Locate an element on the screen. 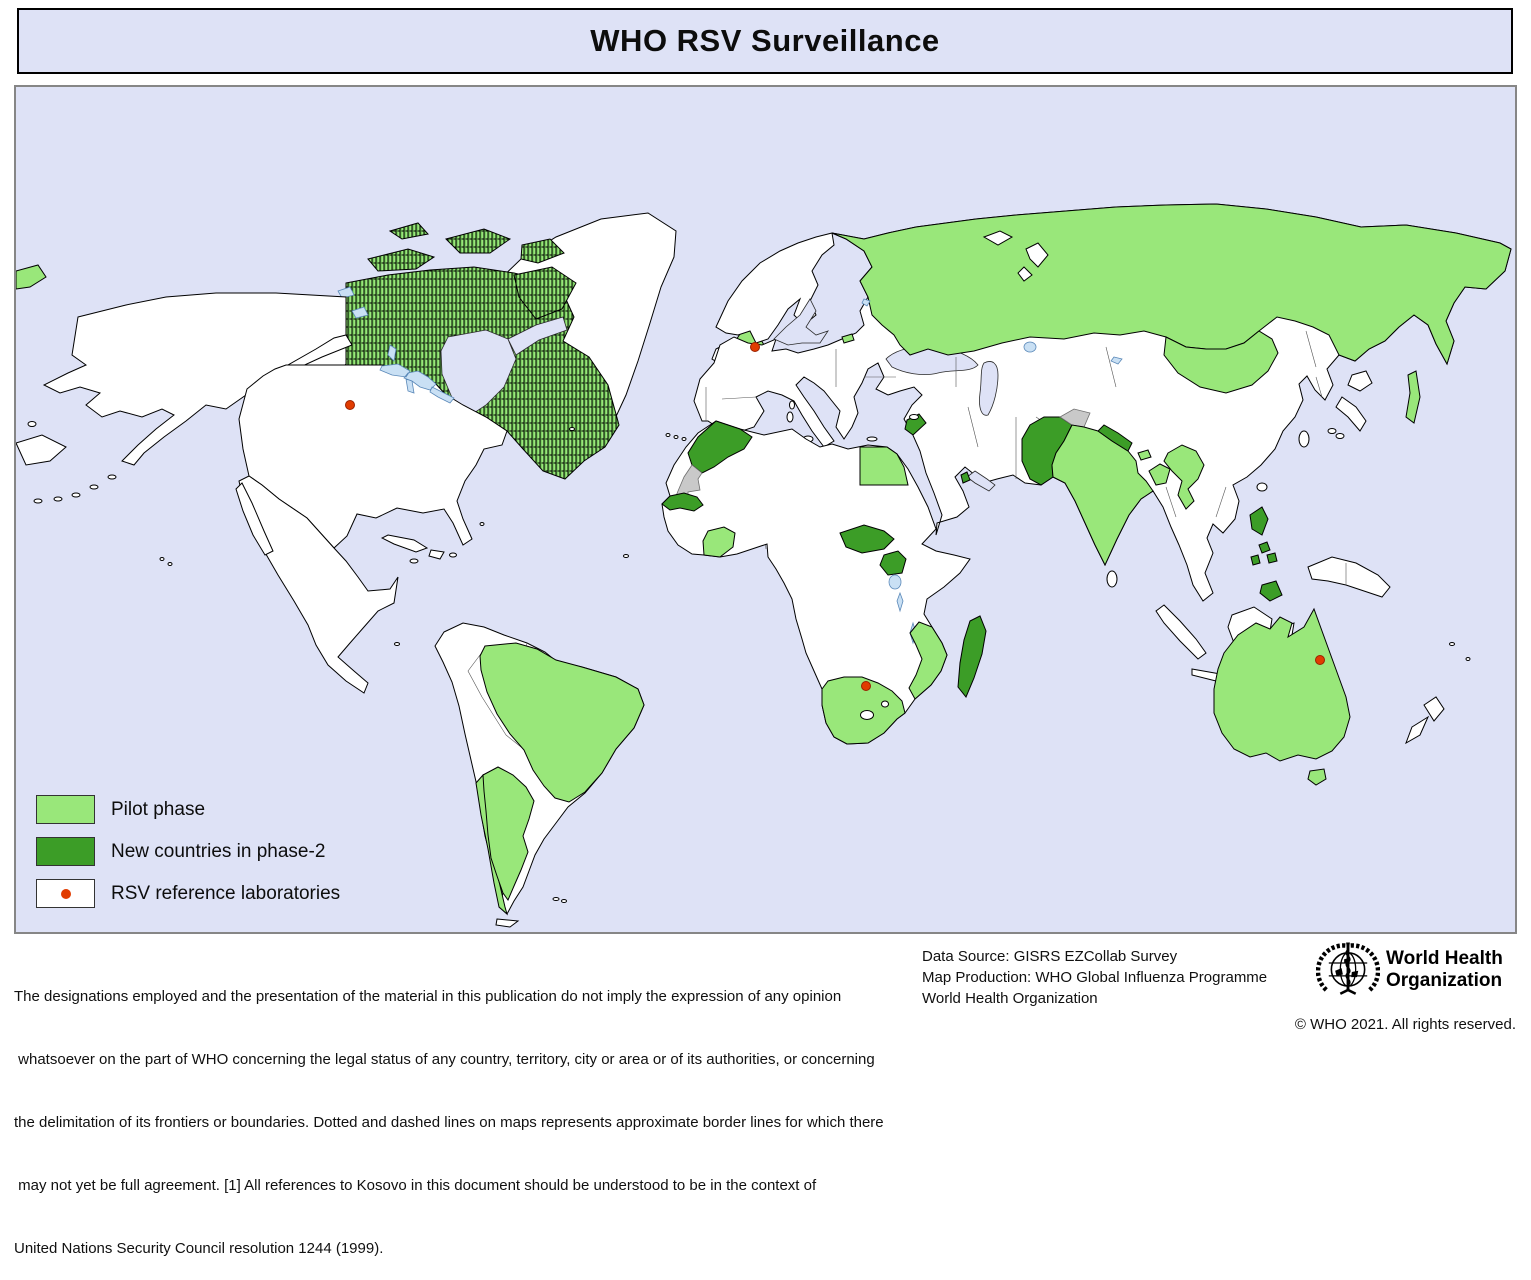  sri-lanka is located at coordinates (1112, 579).